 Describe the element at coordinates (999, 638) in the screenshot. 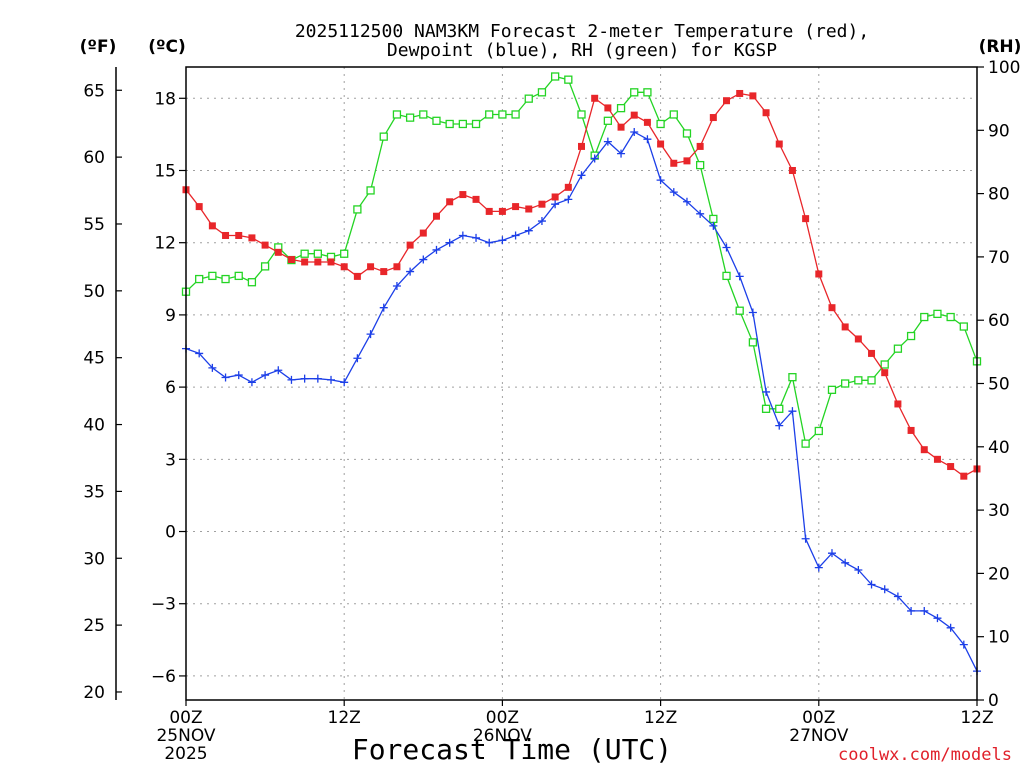

I see `rh-tick-label: 10` at that location.